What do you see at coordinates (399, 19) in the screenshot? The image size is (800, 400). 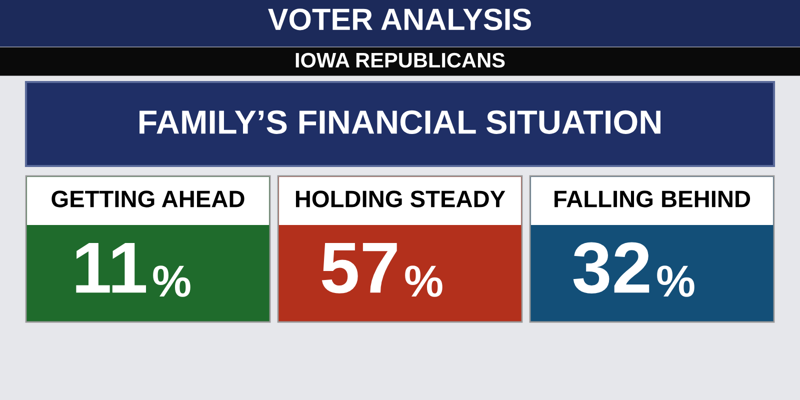 I see `text: VOTER ANALYSIS` at bounding box center [399, 19].